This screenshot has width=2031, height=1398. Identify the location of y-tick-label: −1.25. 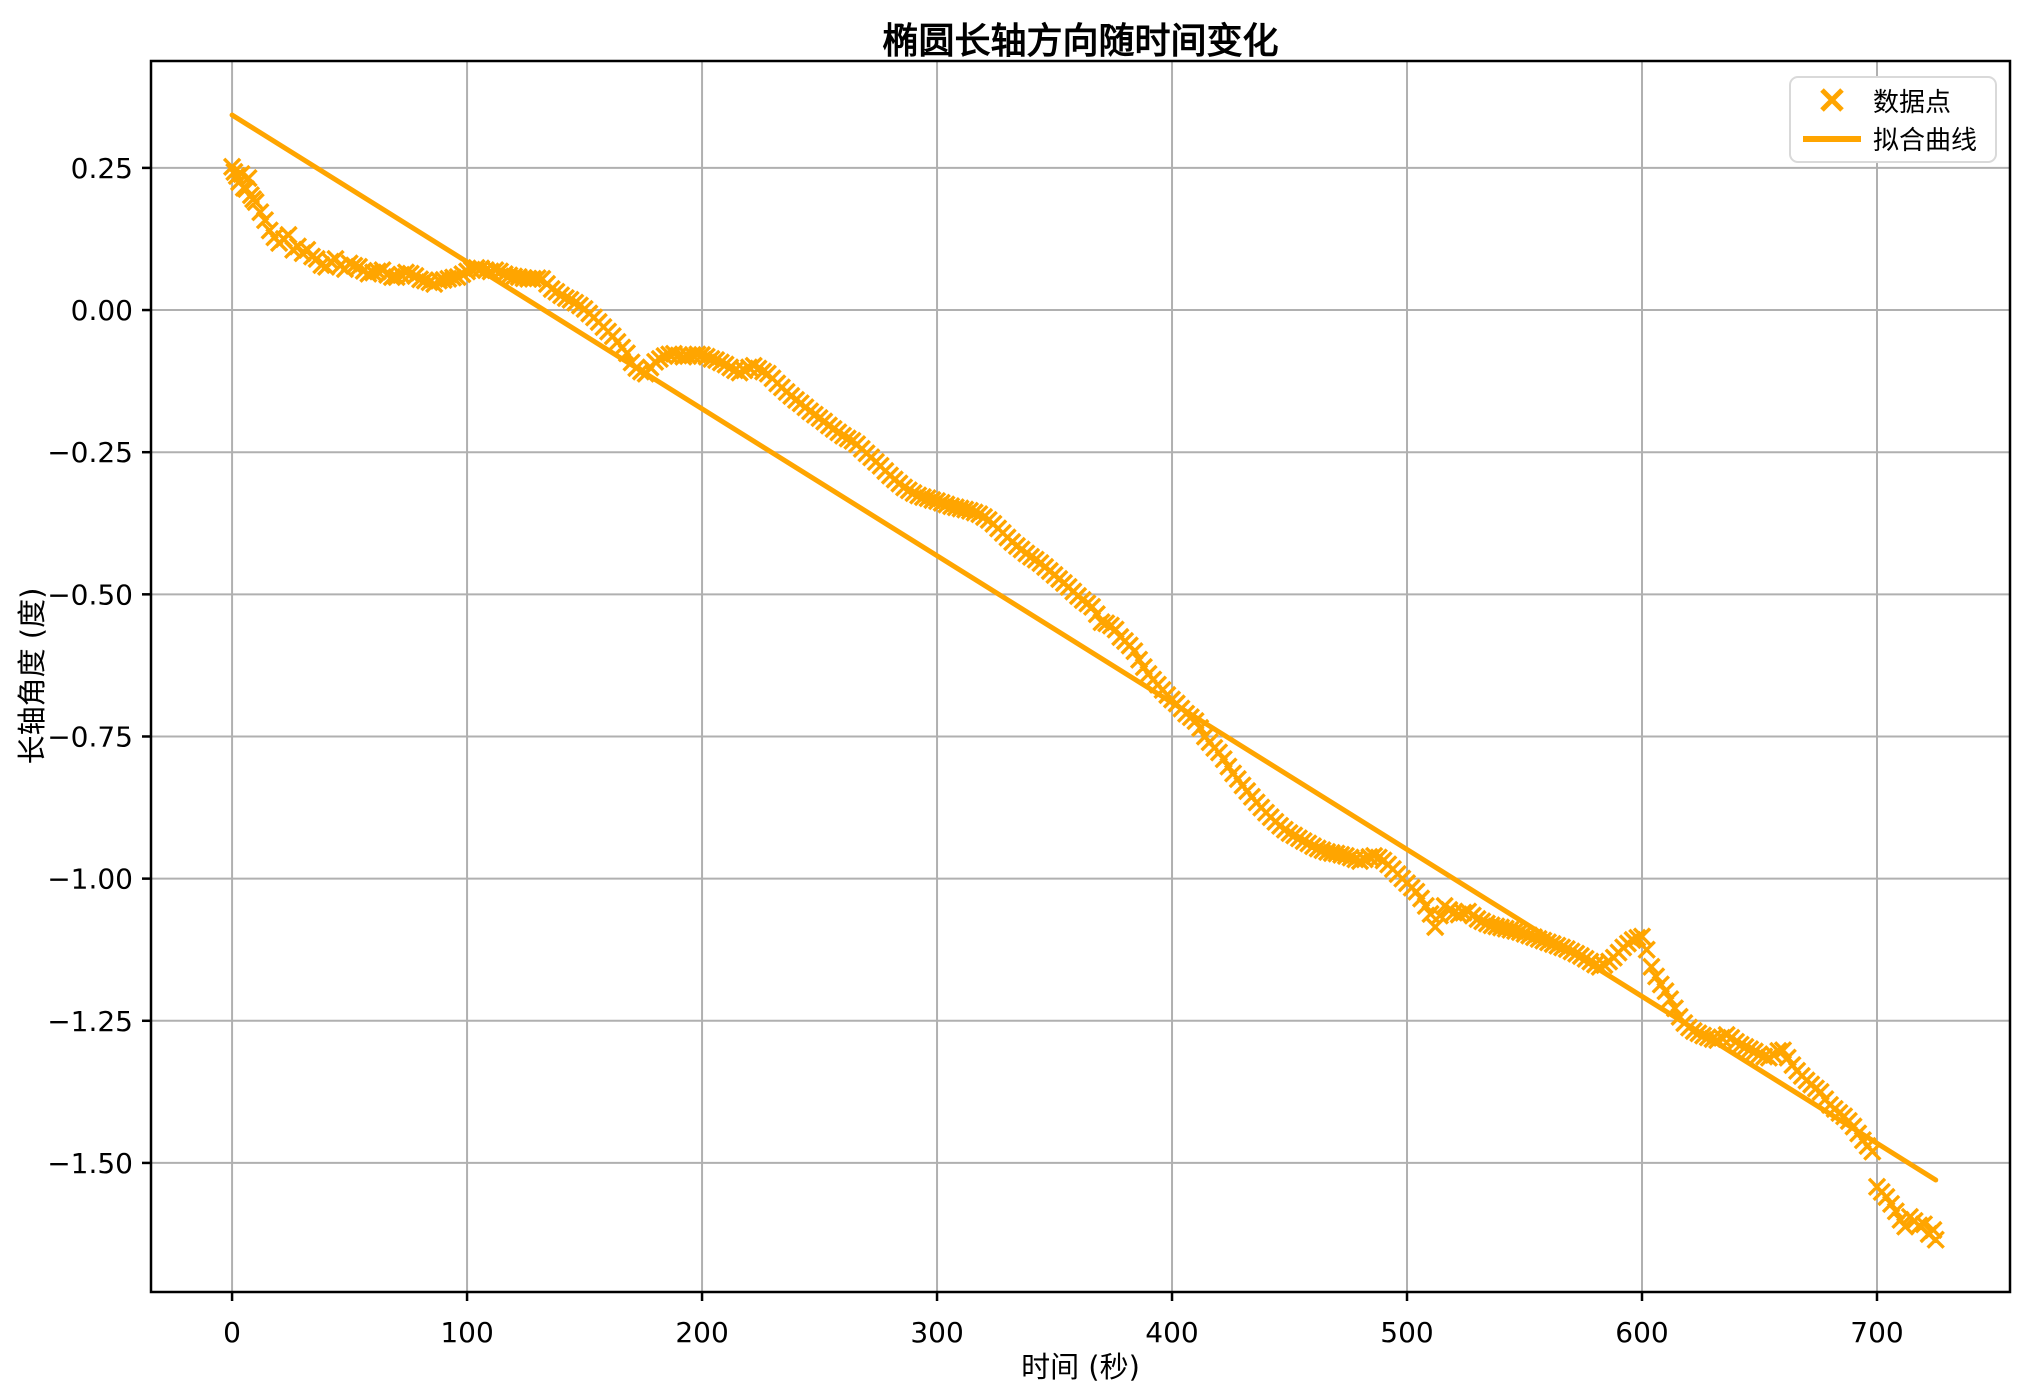
(90, 1021).